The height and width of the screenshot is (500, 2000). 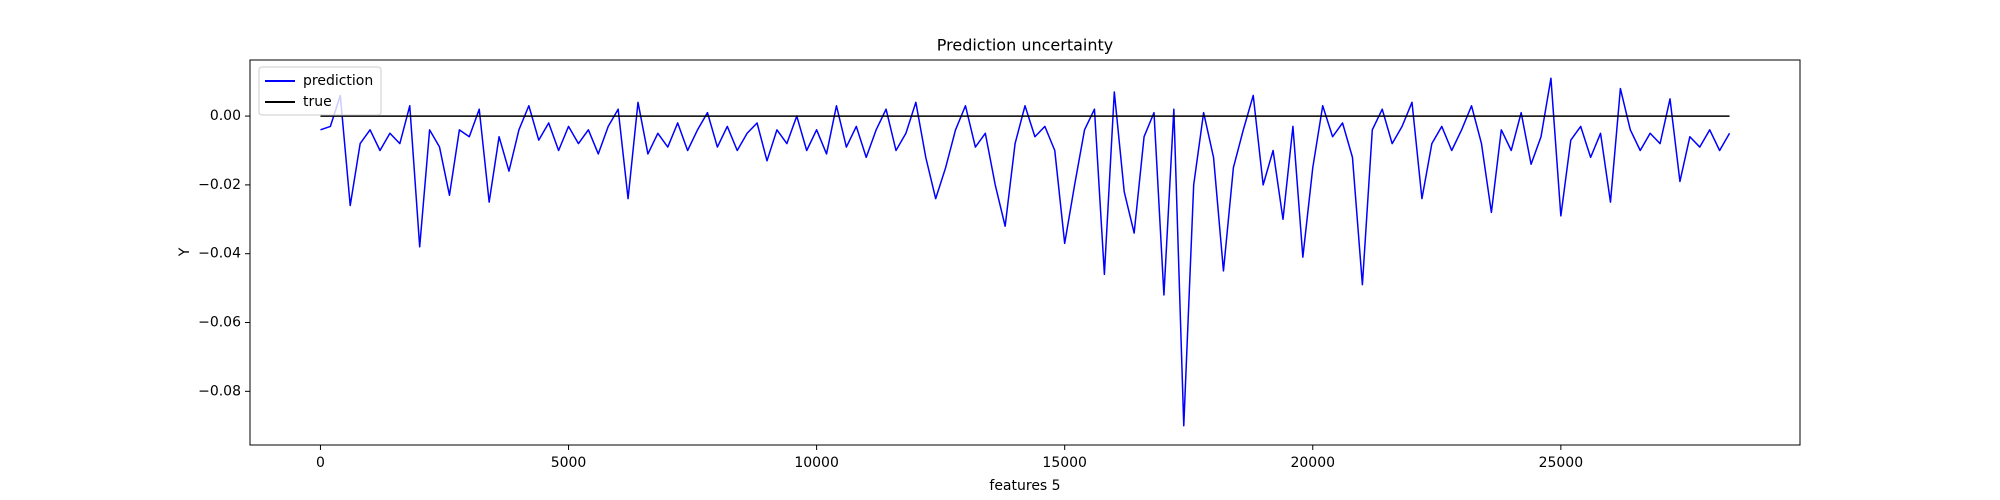 I want to click on y-tick-label: −0.02, so click(x=219, y=185).